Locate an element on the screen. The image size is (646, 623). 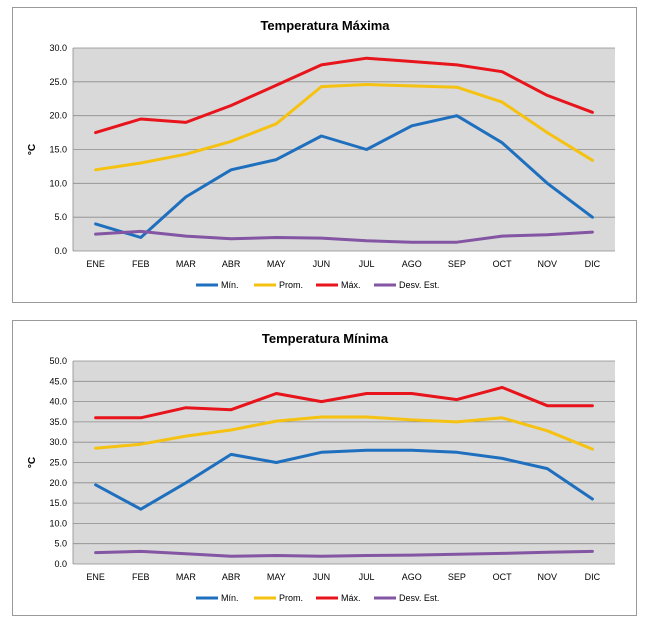
max-legend-item-min: Mín. is located at coordinates (217, 285).